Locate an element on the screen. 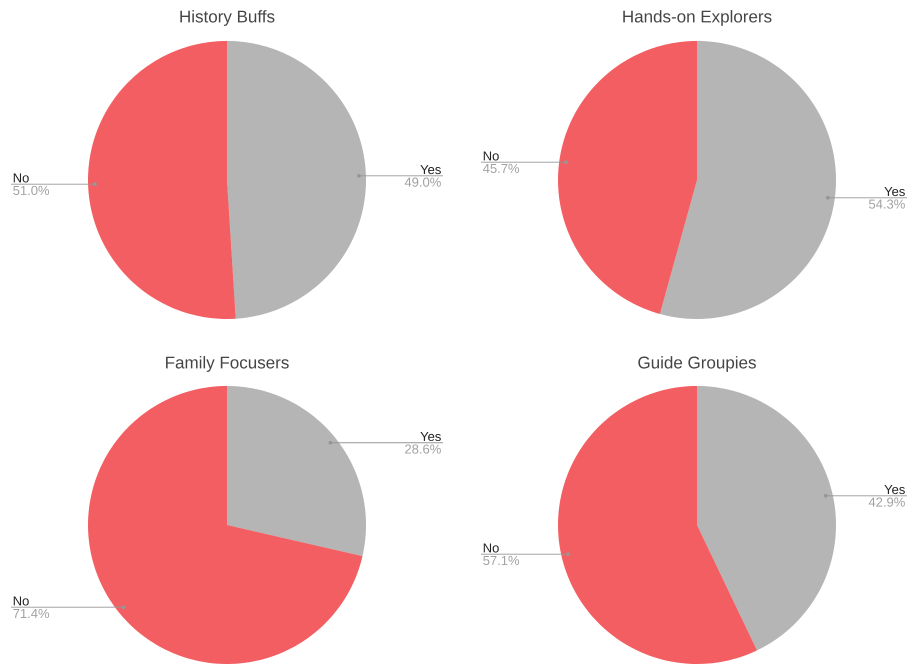 The height and width of the screenshot is (665, 913). data-label: 57.1% is located at coordinates (501, 561).